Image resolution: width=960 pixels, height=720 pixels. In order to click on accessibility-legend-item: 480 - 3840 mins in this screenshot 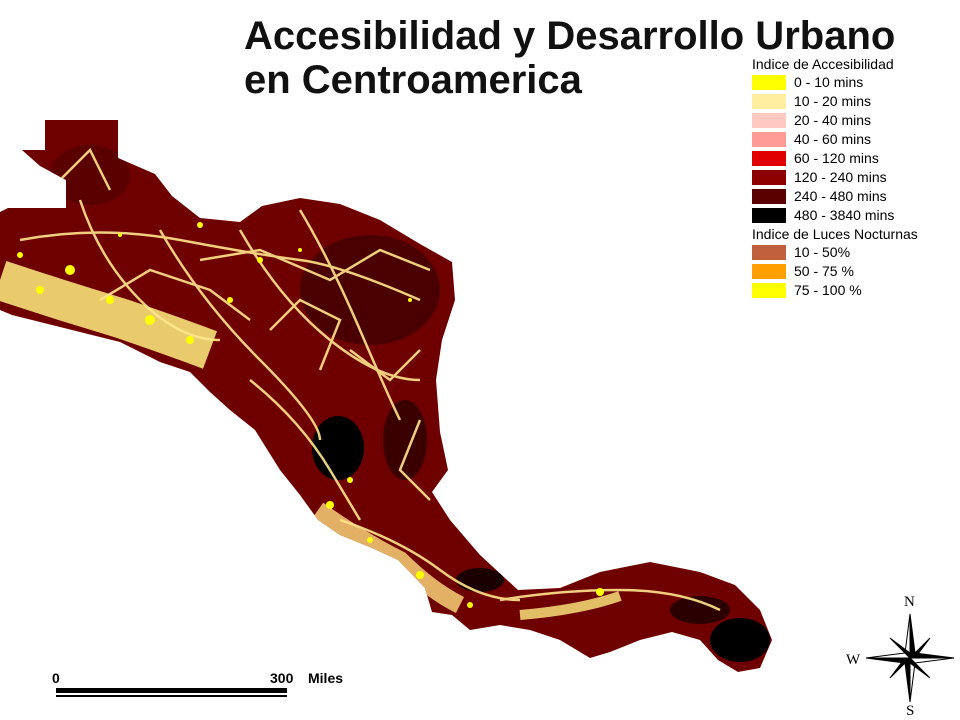, I will do `click(856, 215)`.